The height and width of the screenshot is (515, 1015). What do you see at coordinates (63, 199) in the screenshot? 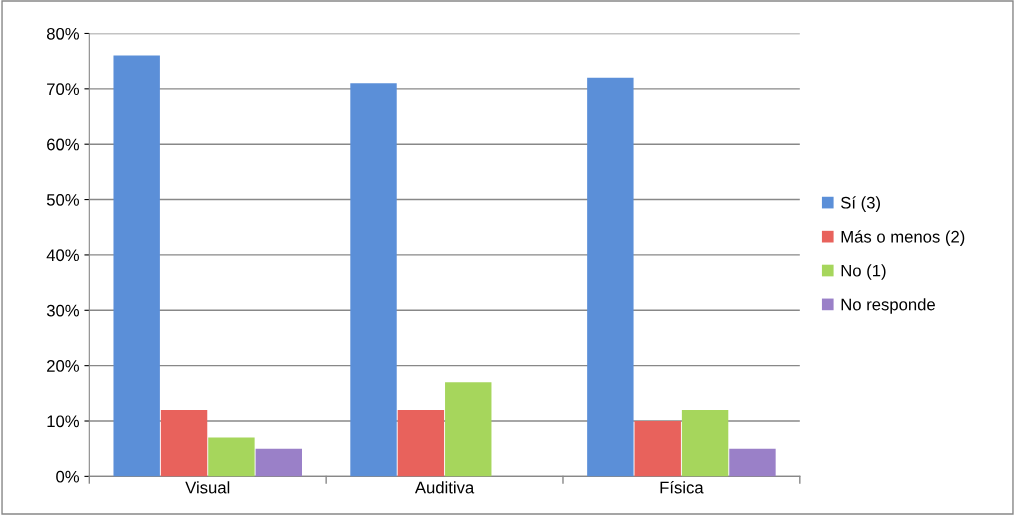
I see `y-tick-label: 50%` at bounding box center [63, 199].